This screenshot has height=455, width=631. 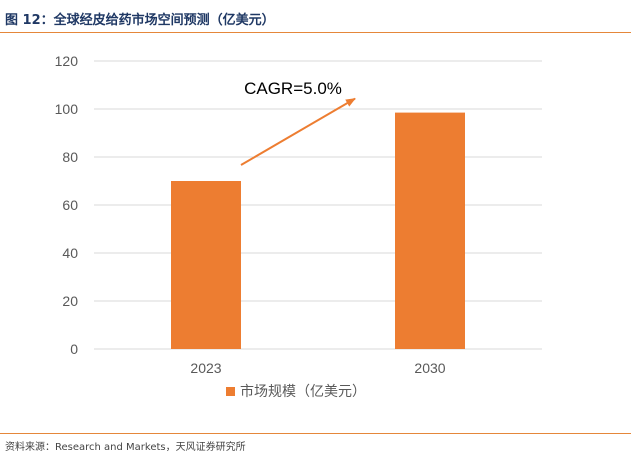 I want to click on y-tick-label: 60, so click(x=70, y=205).